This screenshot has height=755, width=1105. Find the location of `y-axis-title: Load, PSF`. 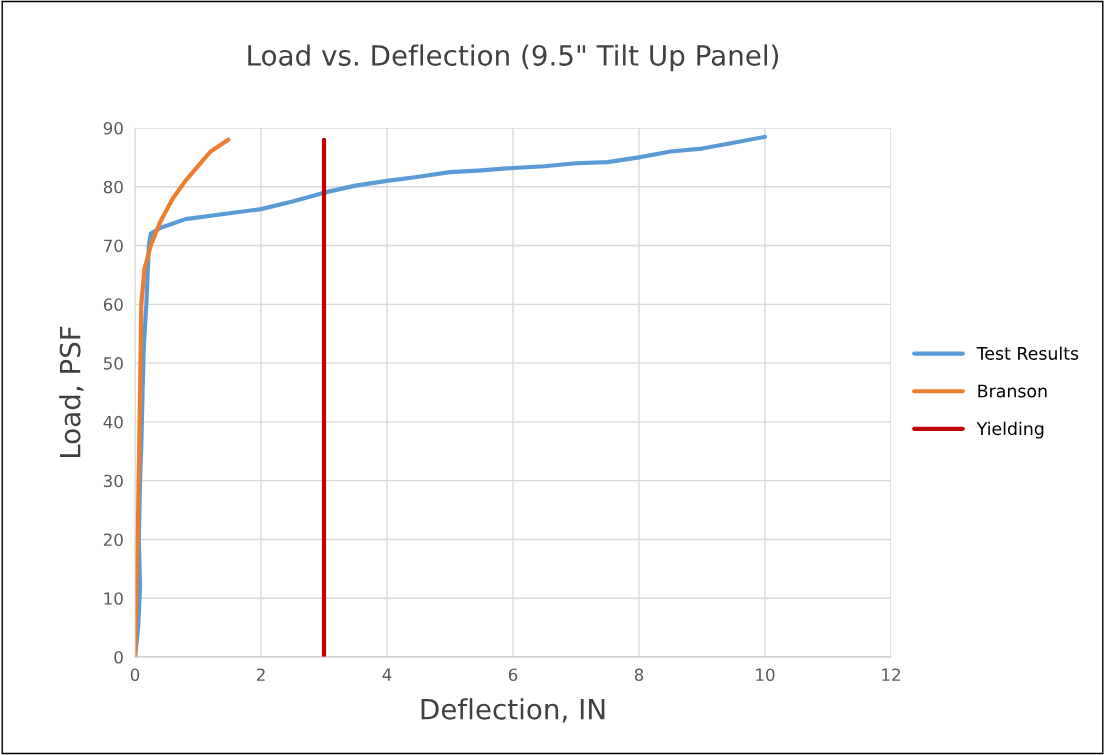

y-axis-title: Load, PSF is located at coordinates (71, 392).